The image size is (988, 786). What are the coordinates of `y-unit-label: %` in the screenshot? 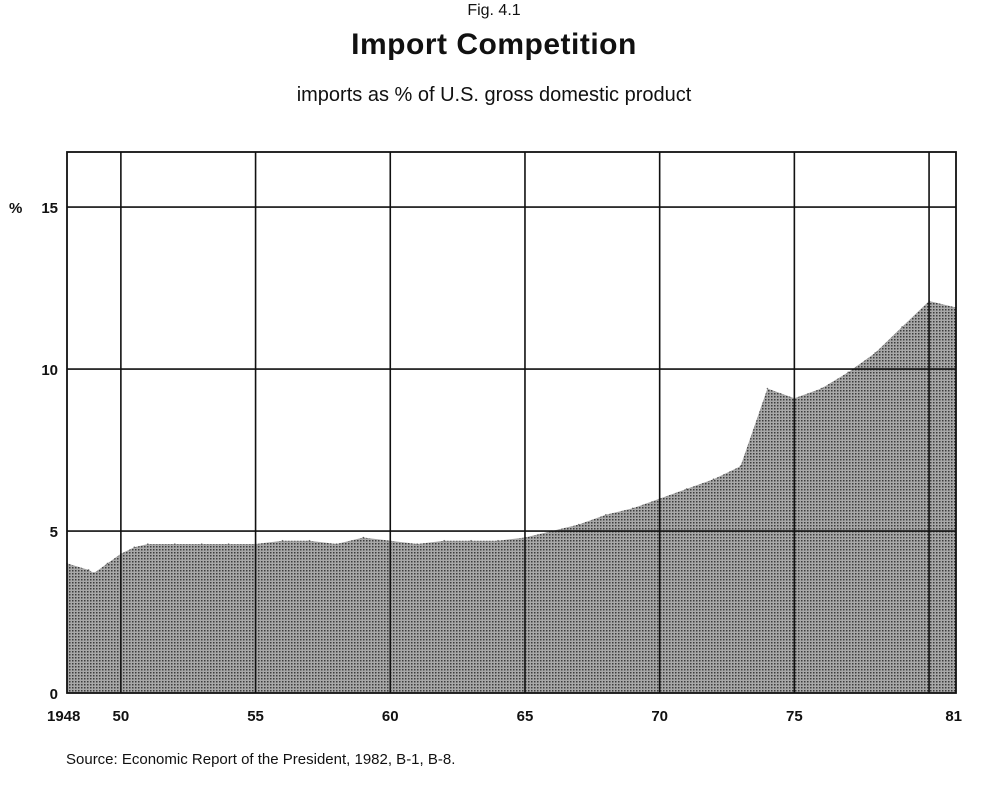 It's located at (15, 208).